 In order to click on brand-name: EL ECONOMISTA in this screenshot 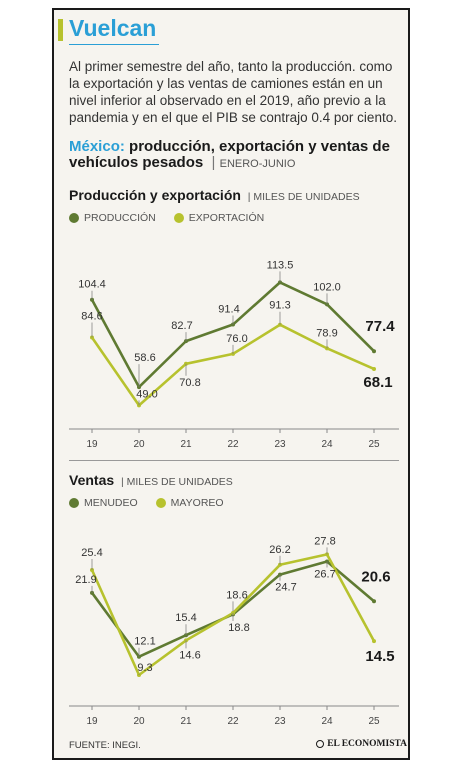, I will do `click(367, 744)`.